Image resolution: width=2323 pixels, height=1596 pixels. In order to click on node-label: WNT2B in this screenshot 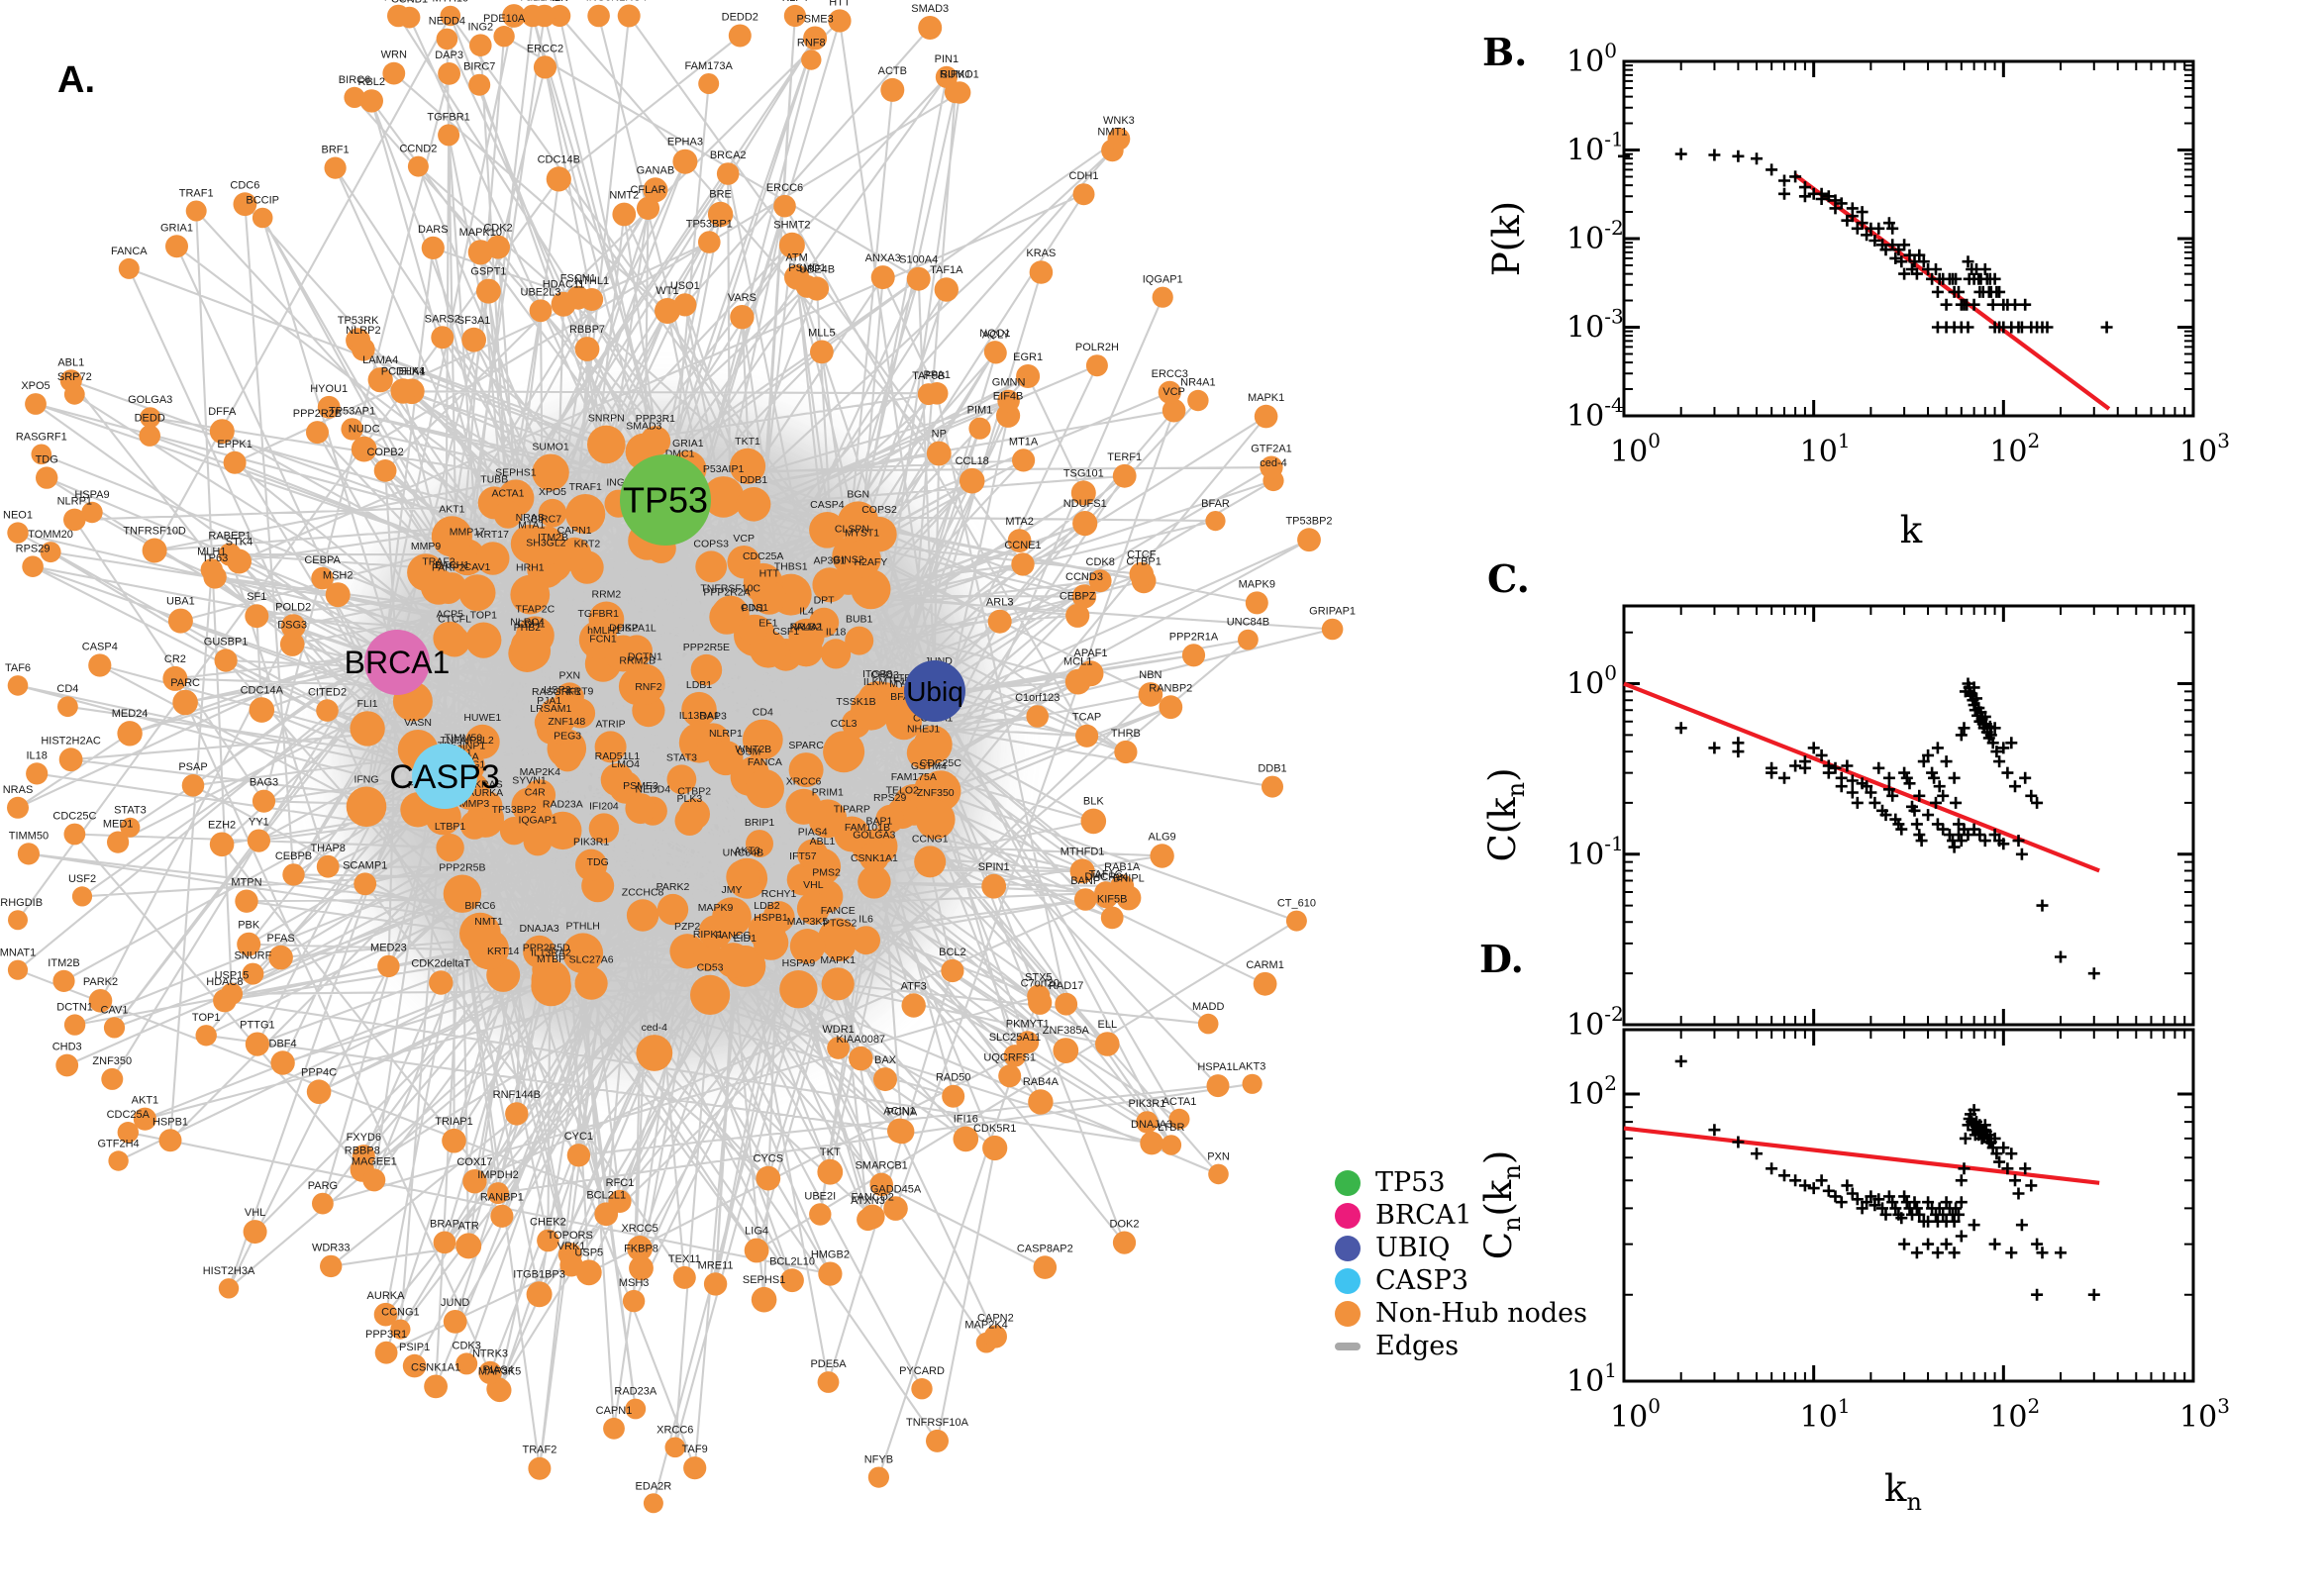, I will do `click(753, 749)`.